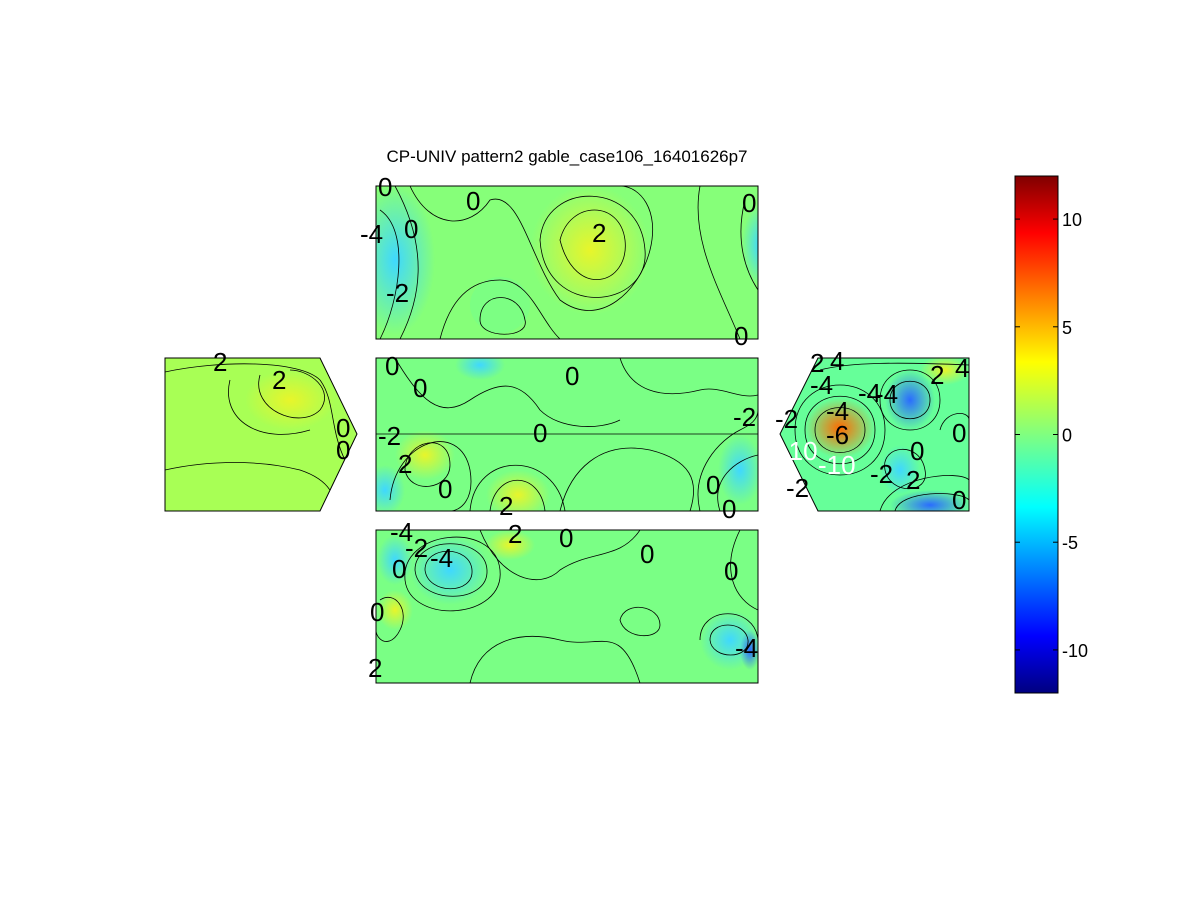  What do you see at coordinates (1072, 220) in the screenshot?
I see `colorbar-tick-label: 10` at bounding box center [1072, 220].